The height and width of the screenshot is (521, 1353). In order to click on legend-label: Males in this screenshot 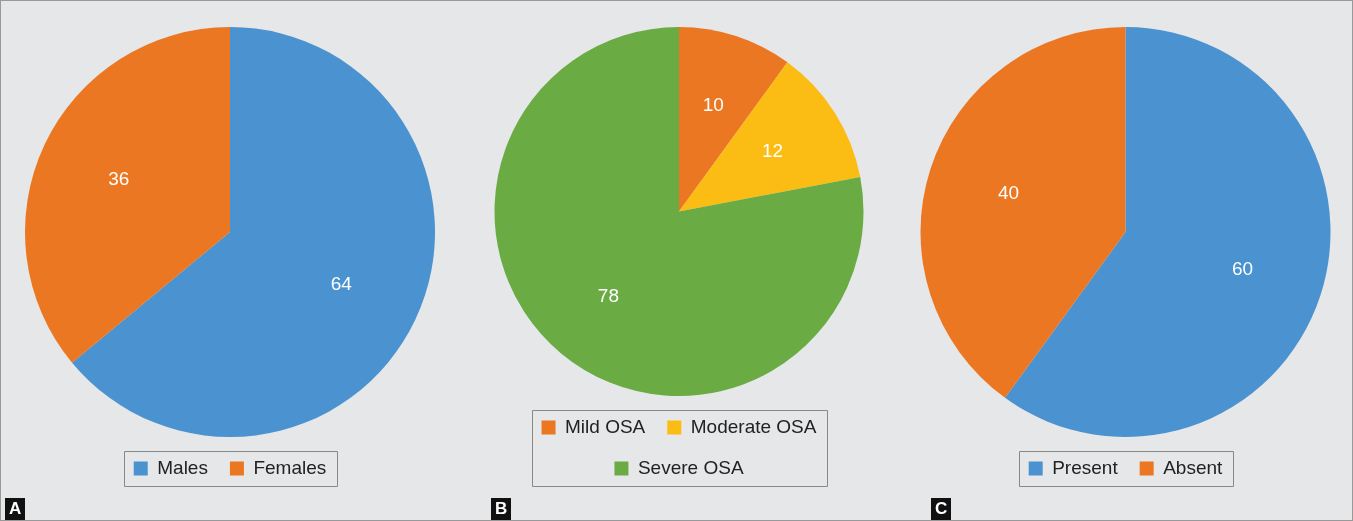, I will do `click(182, 467)`.